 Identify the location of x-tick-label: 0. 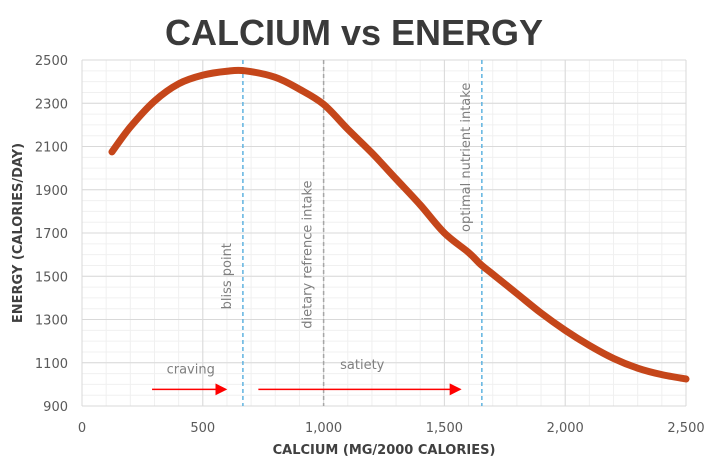
(82, 428).